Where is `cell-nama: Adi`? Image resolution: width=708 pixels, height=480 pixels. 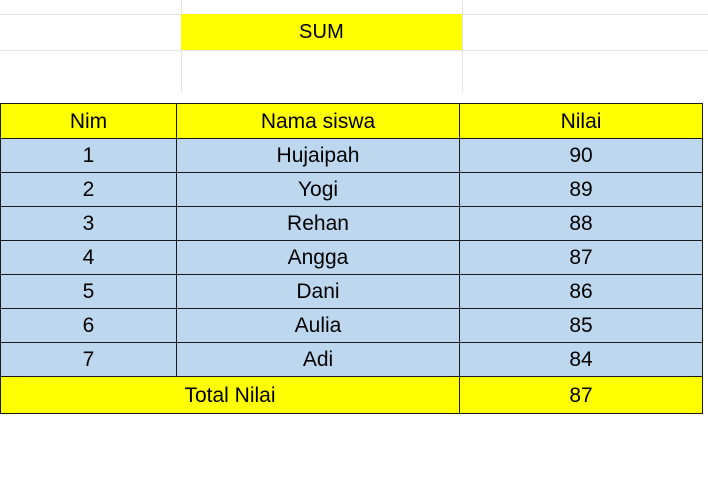
cell-nama: Adi is located at coordinates (318, 359).